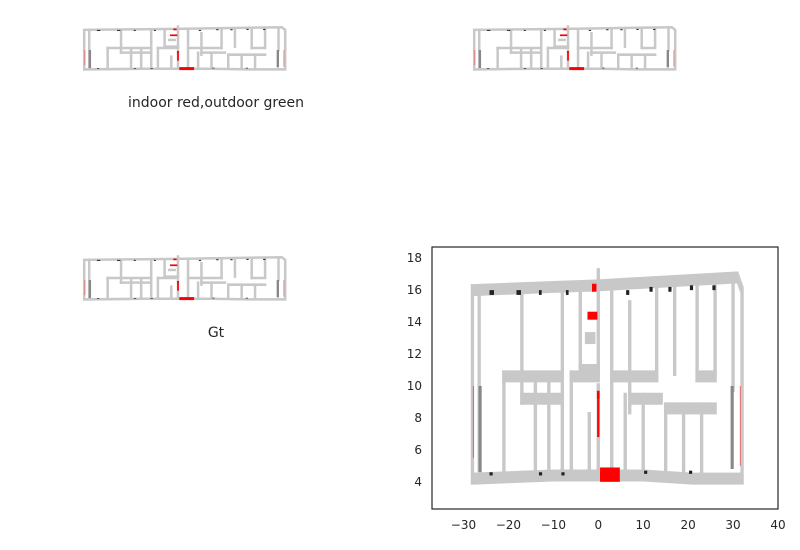 This screenshot has width=800, height=550. What do you see at coordinates (553, 525) in the screenshot?
I see `x-tick-label: −10` at bounding box center [553, 525].